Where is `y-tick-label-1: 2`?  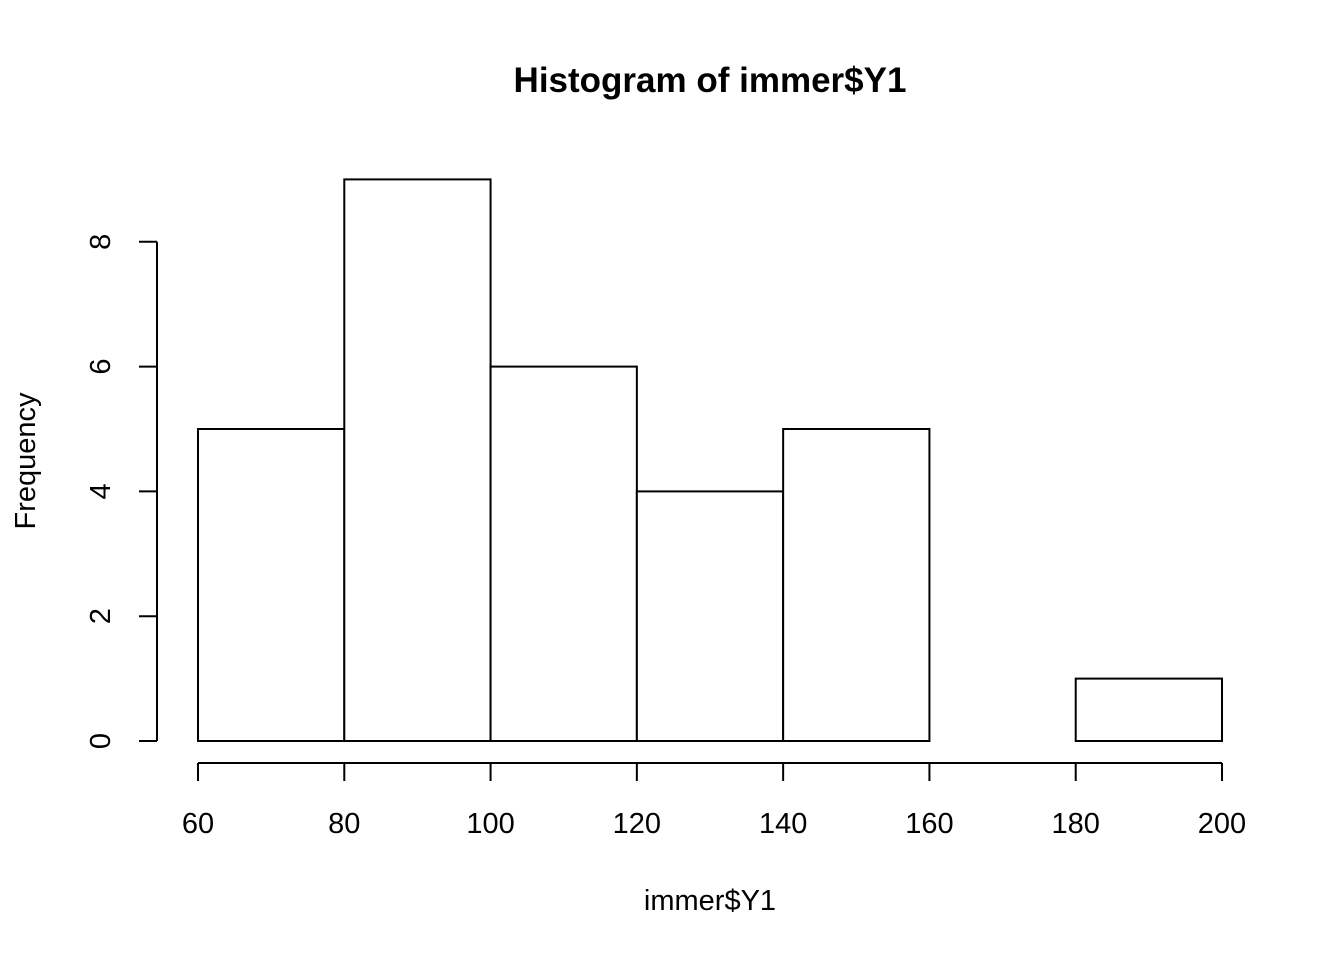
y-tick-label-1: 2 is located at coordinates (101, 616).